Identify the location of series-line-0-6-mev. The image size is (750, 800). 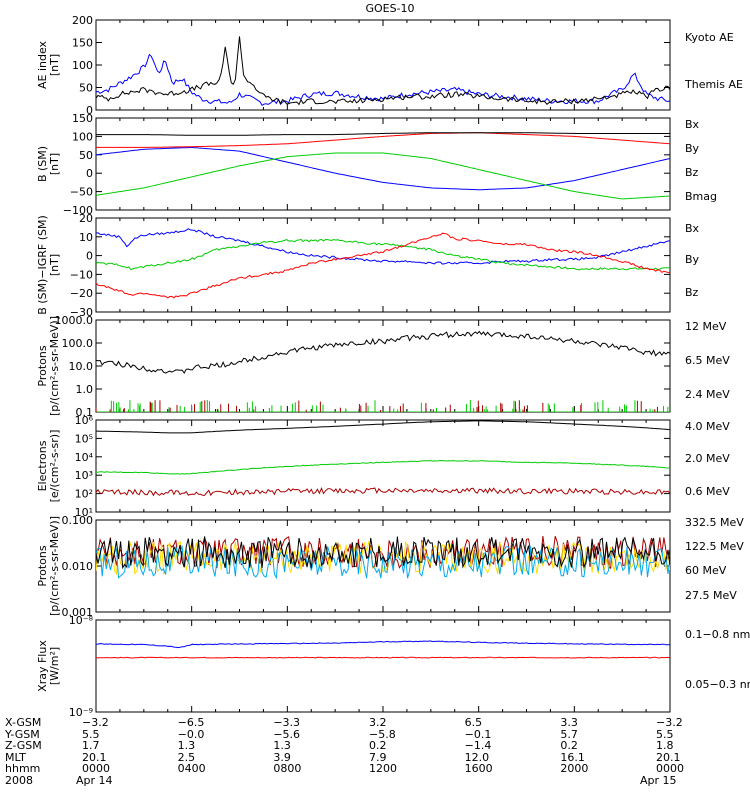
(383, 427).